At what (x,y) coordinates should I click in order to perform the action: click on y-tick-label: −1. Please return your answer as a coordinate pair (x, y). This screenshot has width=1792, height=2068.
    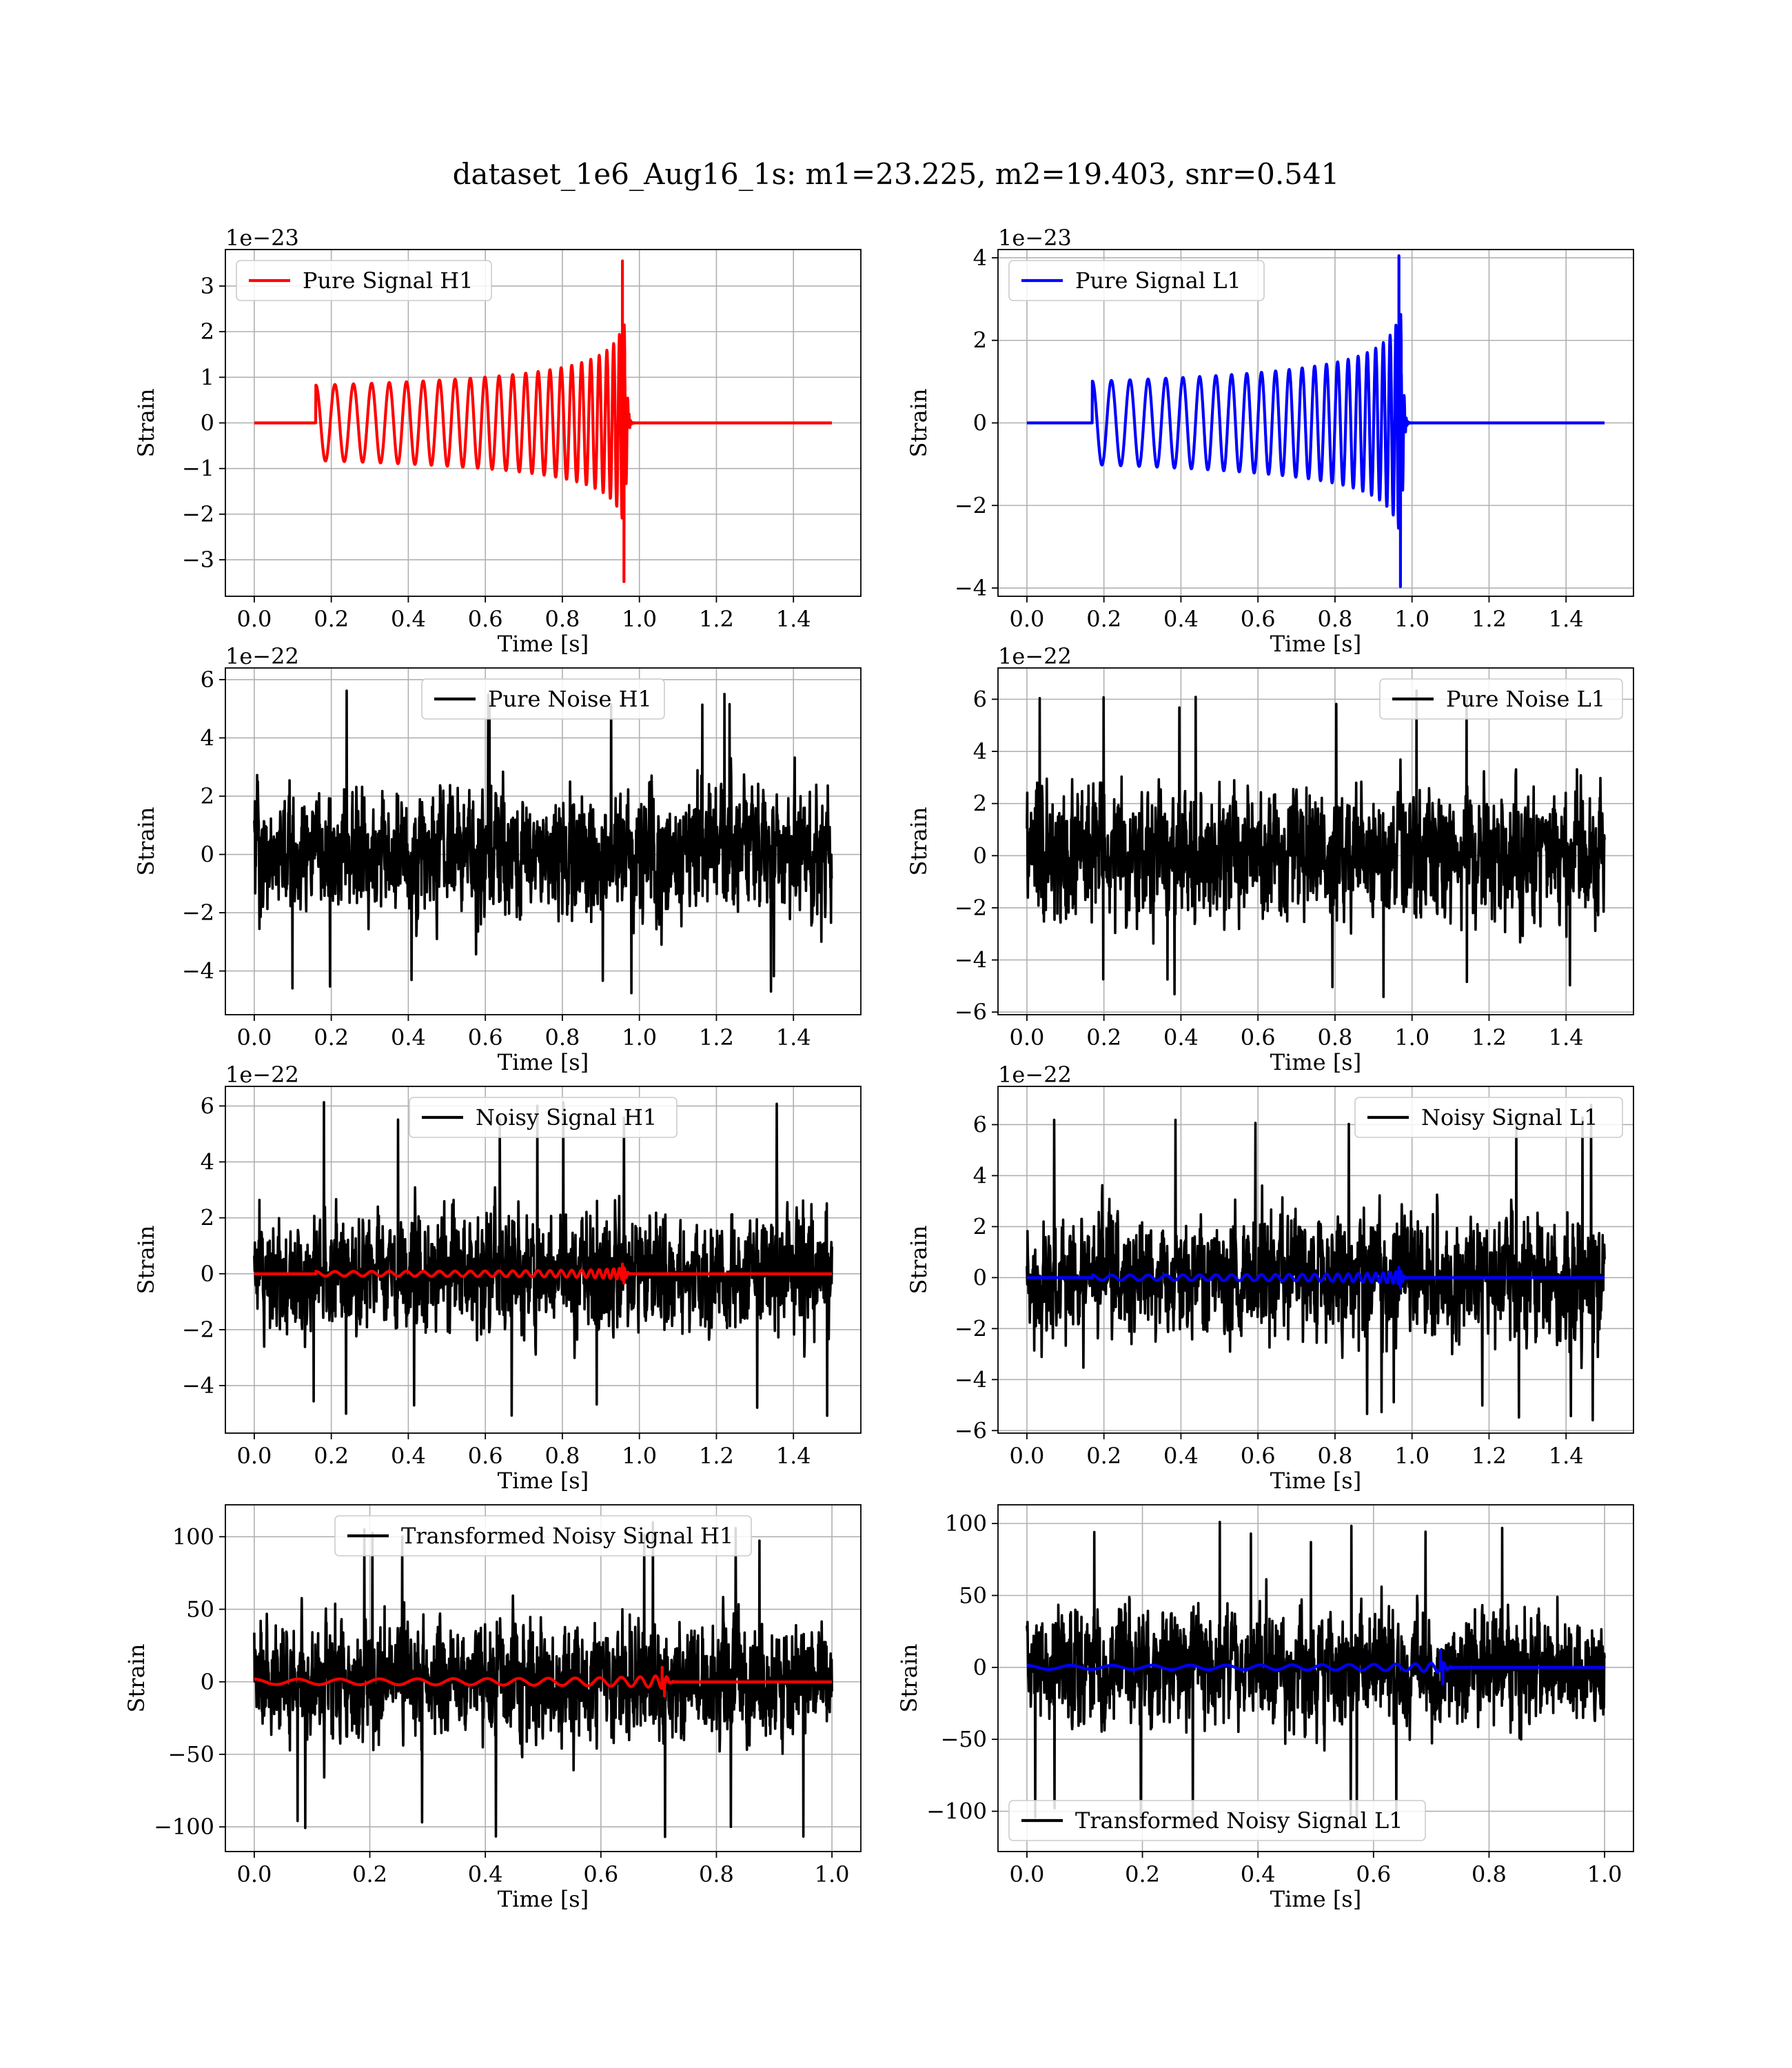
    Looking at the image, I should click on (198, 469).